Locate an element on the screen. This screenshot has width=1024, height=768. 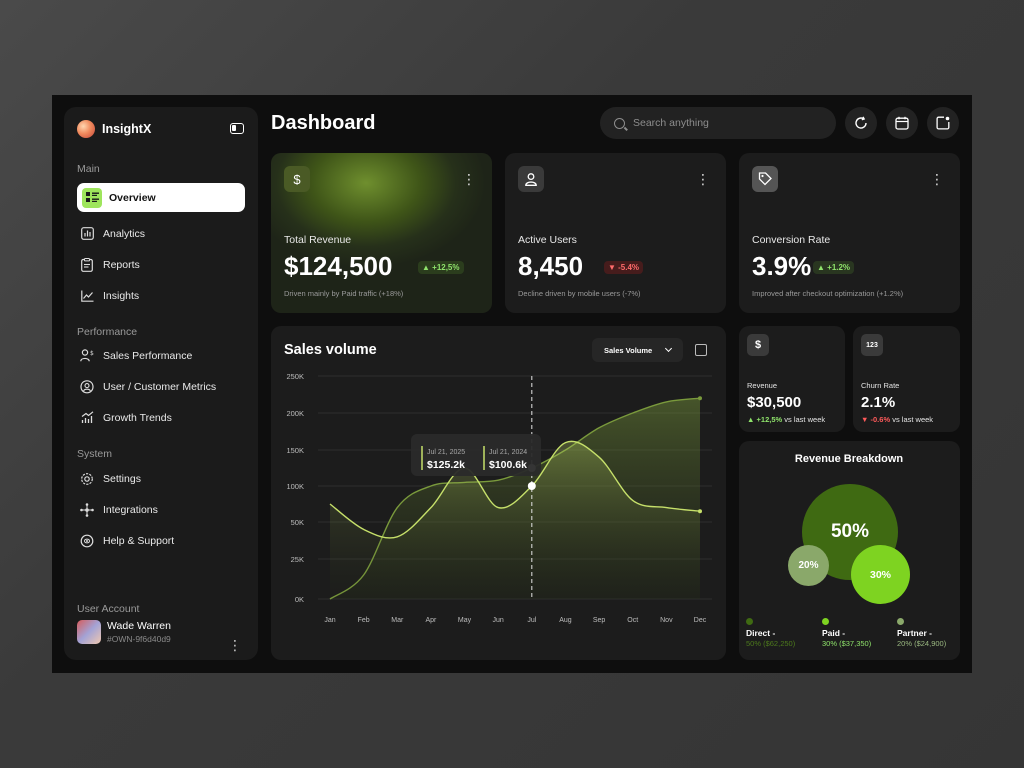
sidebar-item-sales-performance: $ Sales Performance is located at coordinates (161, 355).